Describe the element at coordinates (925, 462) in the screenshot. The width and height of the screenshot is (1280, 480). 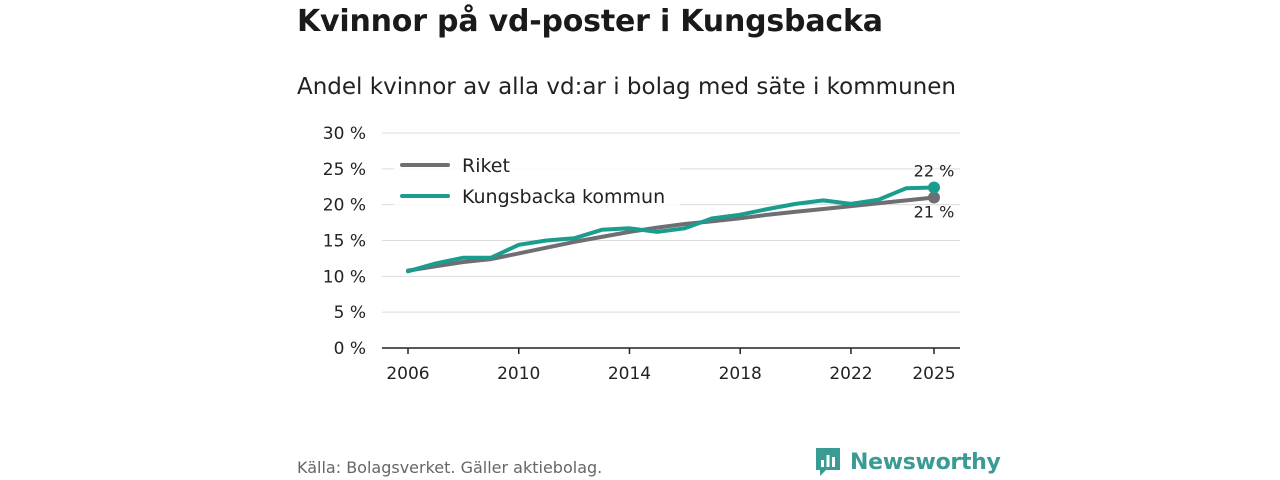
I see `brand-name: Newsworthy` at that location.